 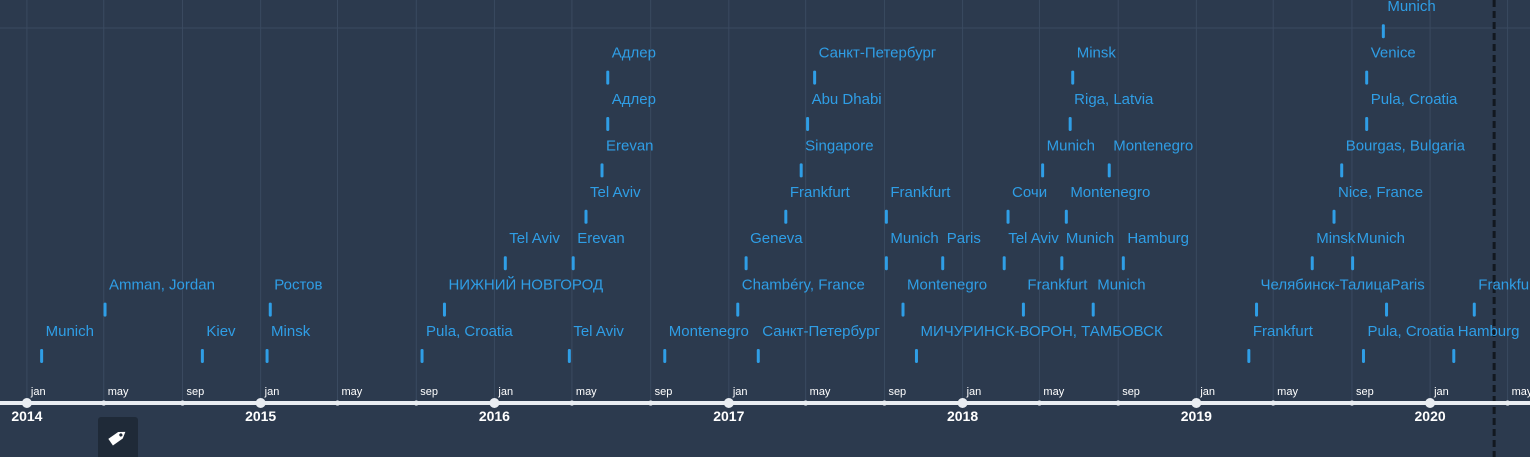 I want to click on event-label: Erevan, so click(x=601, y=238).